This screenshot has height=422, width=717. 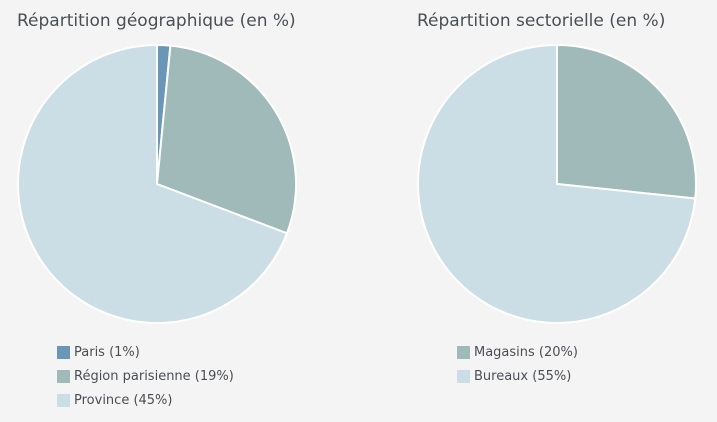 I want to click on chart-title: Répartition géographique (en %), so click(x=156, y=21).